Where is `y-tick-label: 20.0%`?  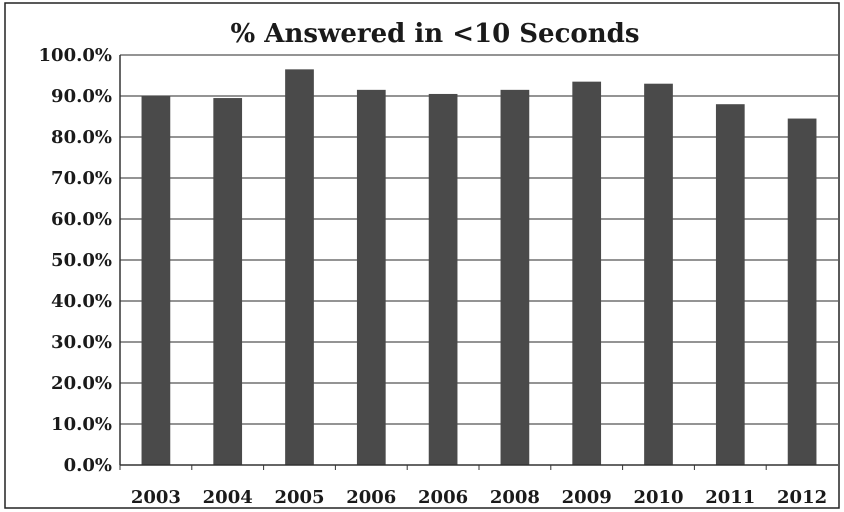 y-tick-label: 20.0% is located at coordinates (81, 383).